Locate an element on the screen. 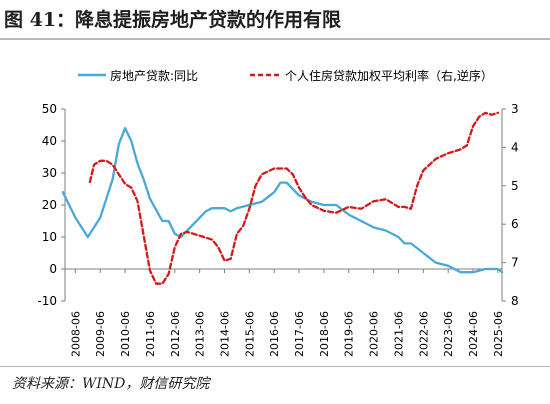 The height and width of the screenshot is (404, 550). x-tick-label: 2018-06 is located at coordinates (324, 334).